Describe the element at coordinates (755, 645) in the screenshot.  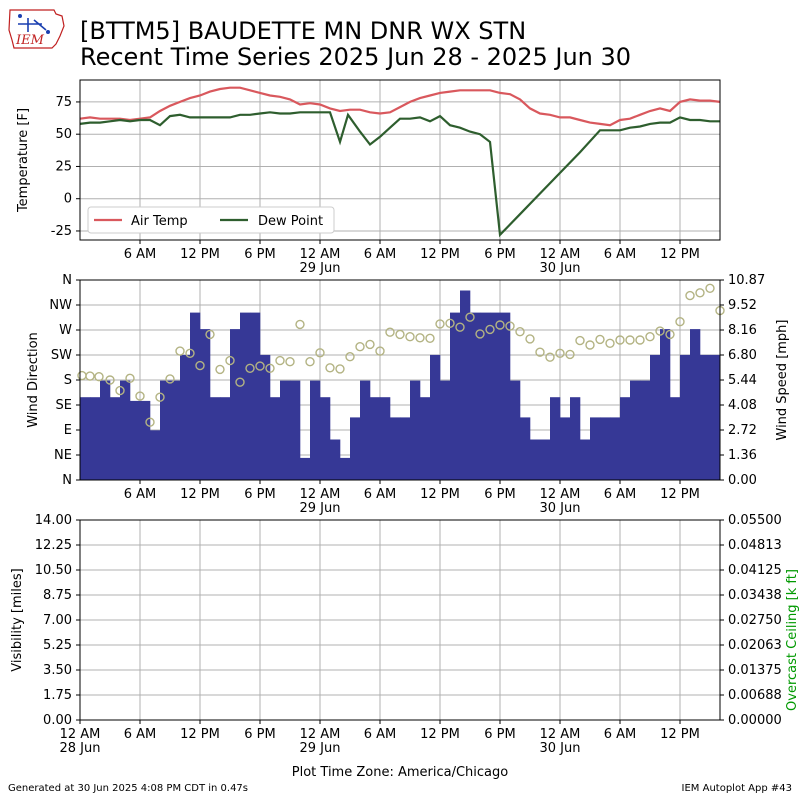
I see `y2-tick-label: 0.02063` at that location.